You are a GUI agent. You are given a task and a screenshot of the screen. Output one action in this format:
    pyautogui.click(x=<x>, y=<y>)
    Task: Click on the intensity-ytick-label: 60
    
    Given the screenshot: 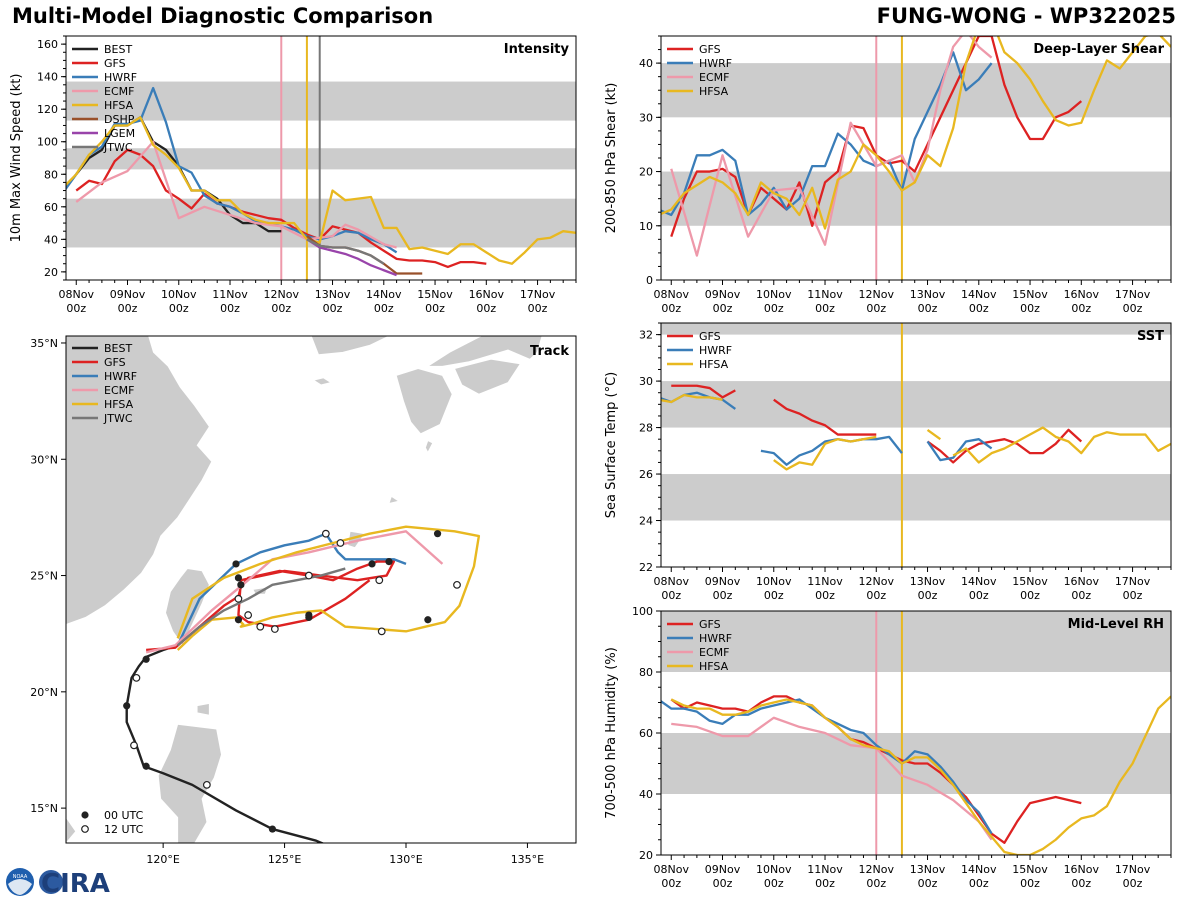 What is the action you would take?
    pyautogui.click(x=51, y=207)
    